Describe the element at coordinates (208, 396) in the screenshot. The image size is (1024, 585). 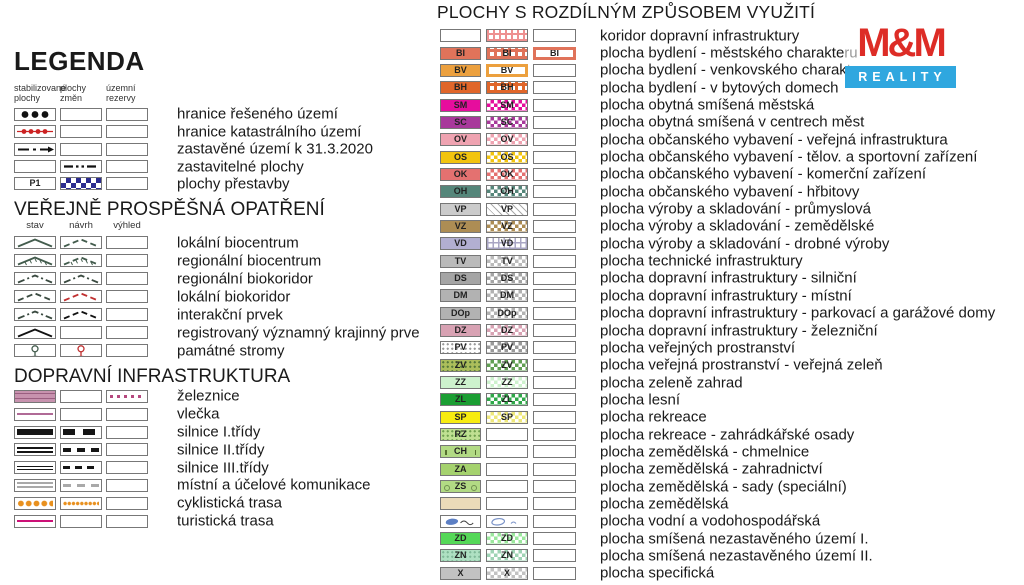
I see `row-label: železnice` at that location.